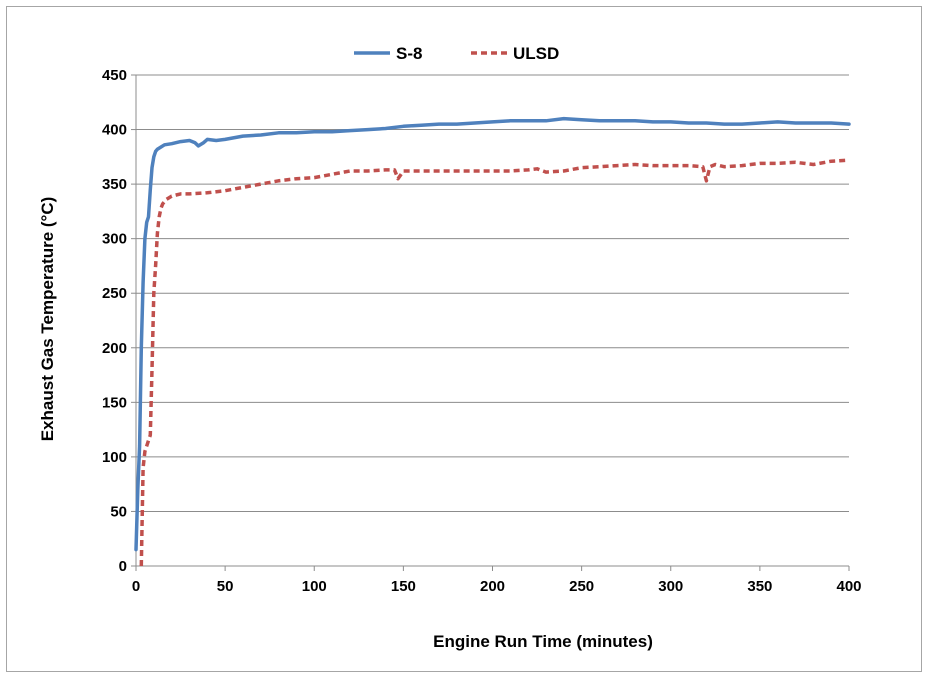 The image size is (927, 677). What do you see at coordinates (492, 586) in the screenshot?
I see `x-tick-label: 200` at bounding box center [492, 586].